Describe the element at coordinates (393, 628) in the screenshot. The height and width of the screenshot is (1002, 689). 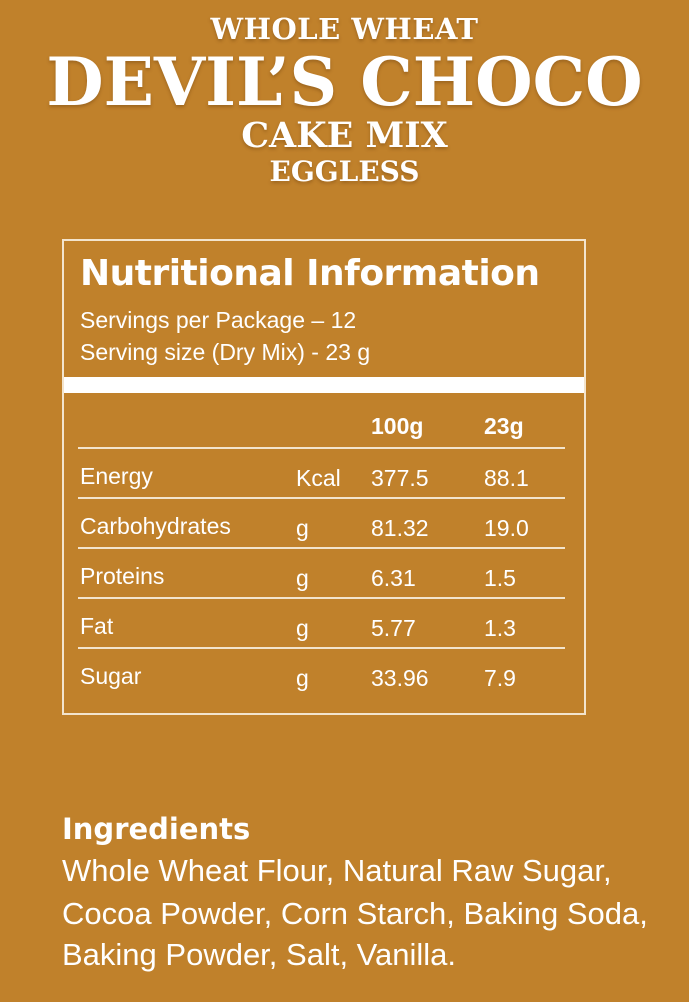
I see `value-per-100g: 5.77` at that location.